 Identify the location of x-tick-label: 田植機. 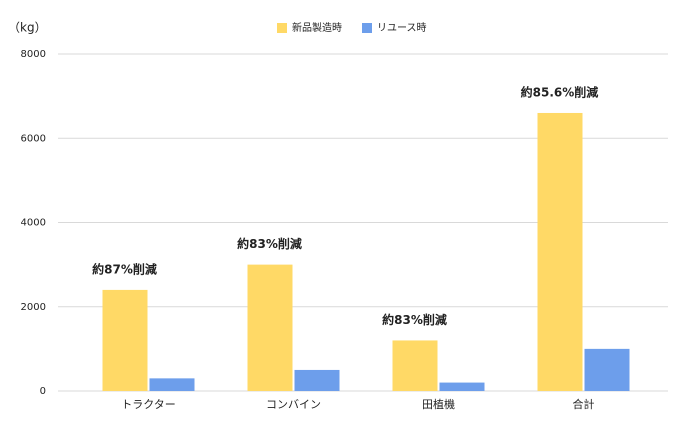
(438, 404).